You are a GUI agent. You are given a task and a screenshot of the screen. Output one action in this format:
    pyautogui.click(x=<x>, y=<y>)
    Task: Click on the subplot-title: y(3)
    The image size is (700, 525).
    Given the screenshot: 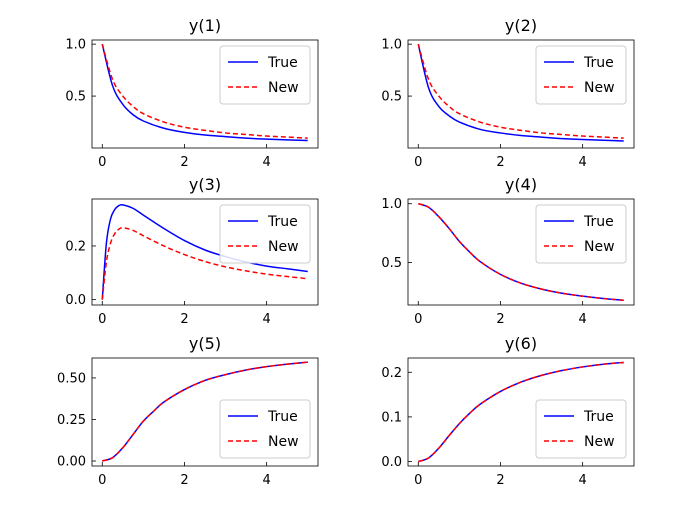 What is the action you would take?
    pyautogui.click(x=205, y=184)
    